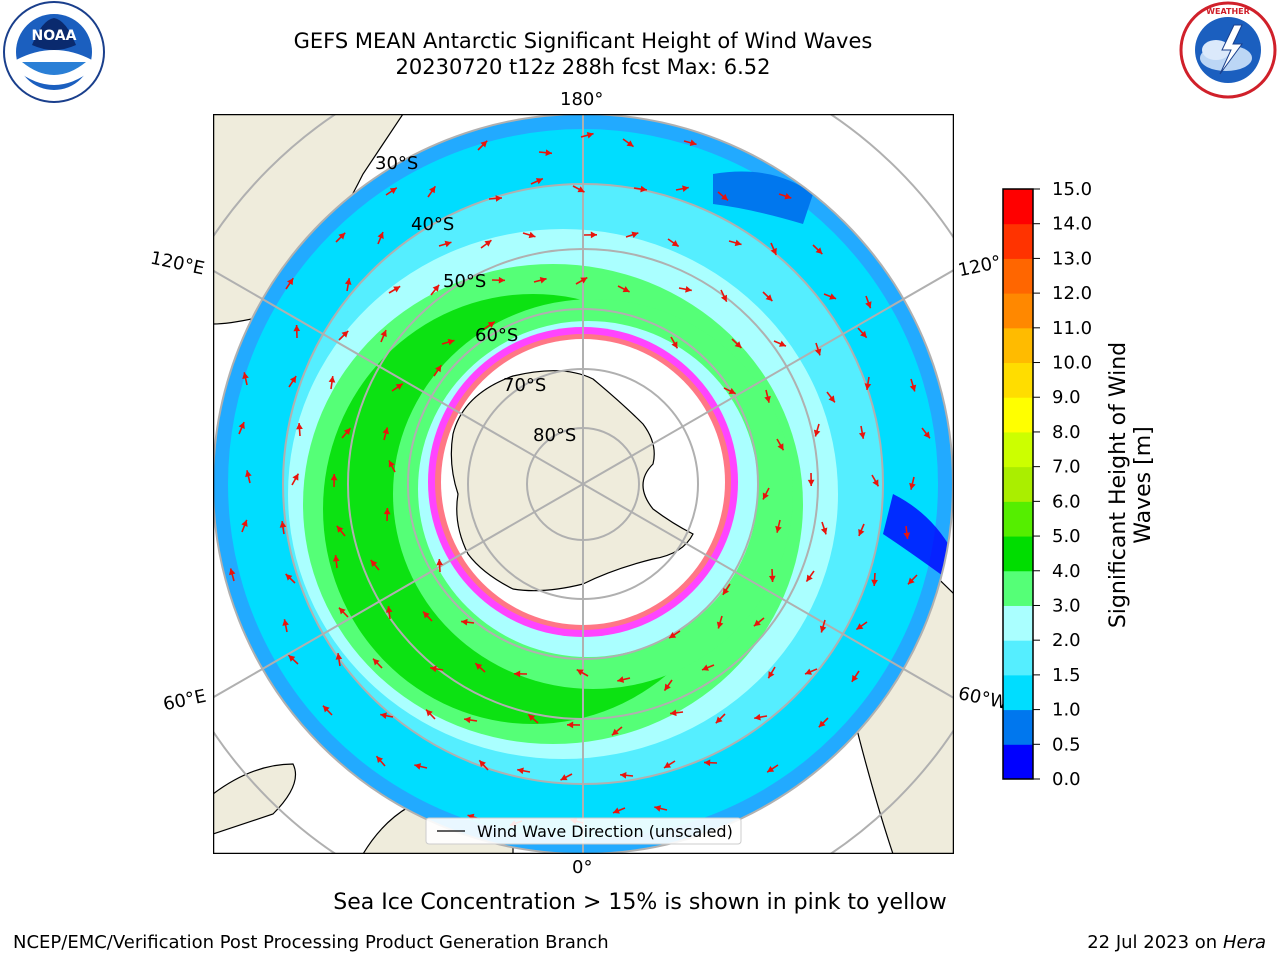 The height and width of the screenshot is (960, 1280). I want to click on colorbar-tick-label: 12.0, so click(1072, 293).